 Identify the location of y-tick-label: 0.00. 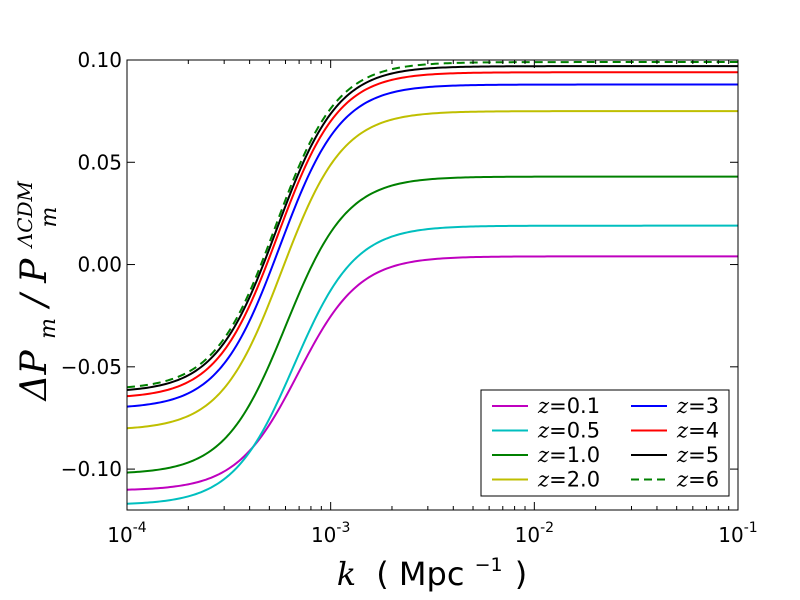
(99, 265).